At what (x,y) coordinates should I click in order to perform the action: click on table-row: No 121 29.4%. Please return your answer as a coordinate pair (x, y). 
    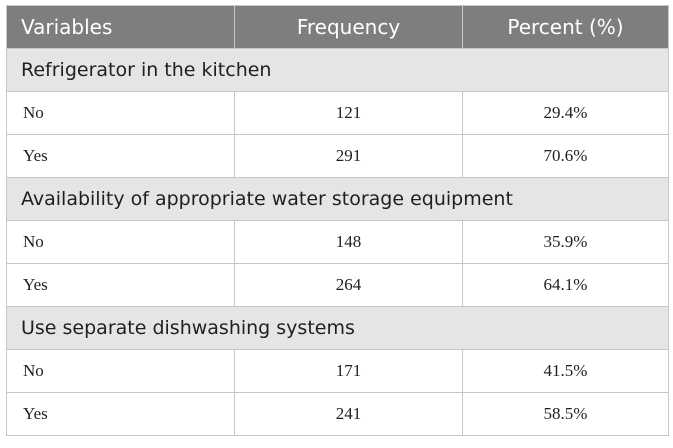
    Looking at the image, I should click on (337, 113).